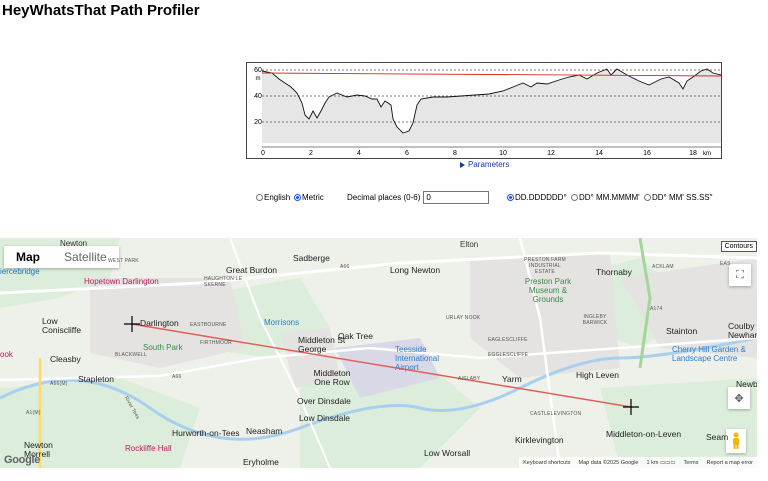 This screenshot has width=768, height=481. I want to click on coord-format-2: DD° MM.MMMM', so click(605, 197).